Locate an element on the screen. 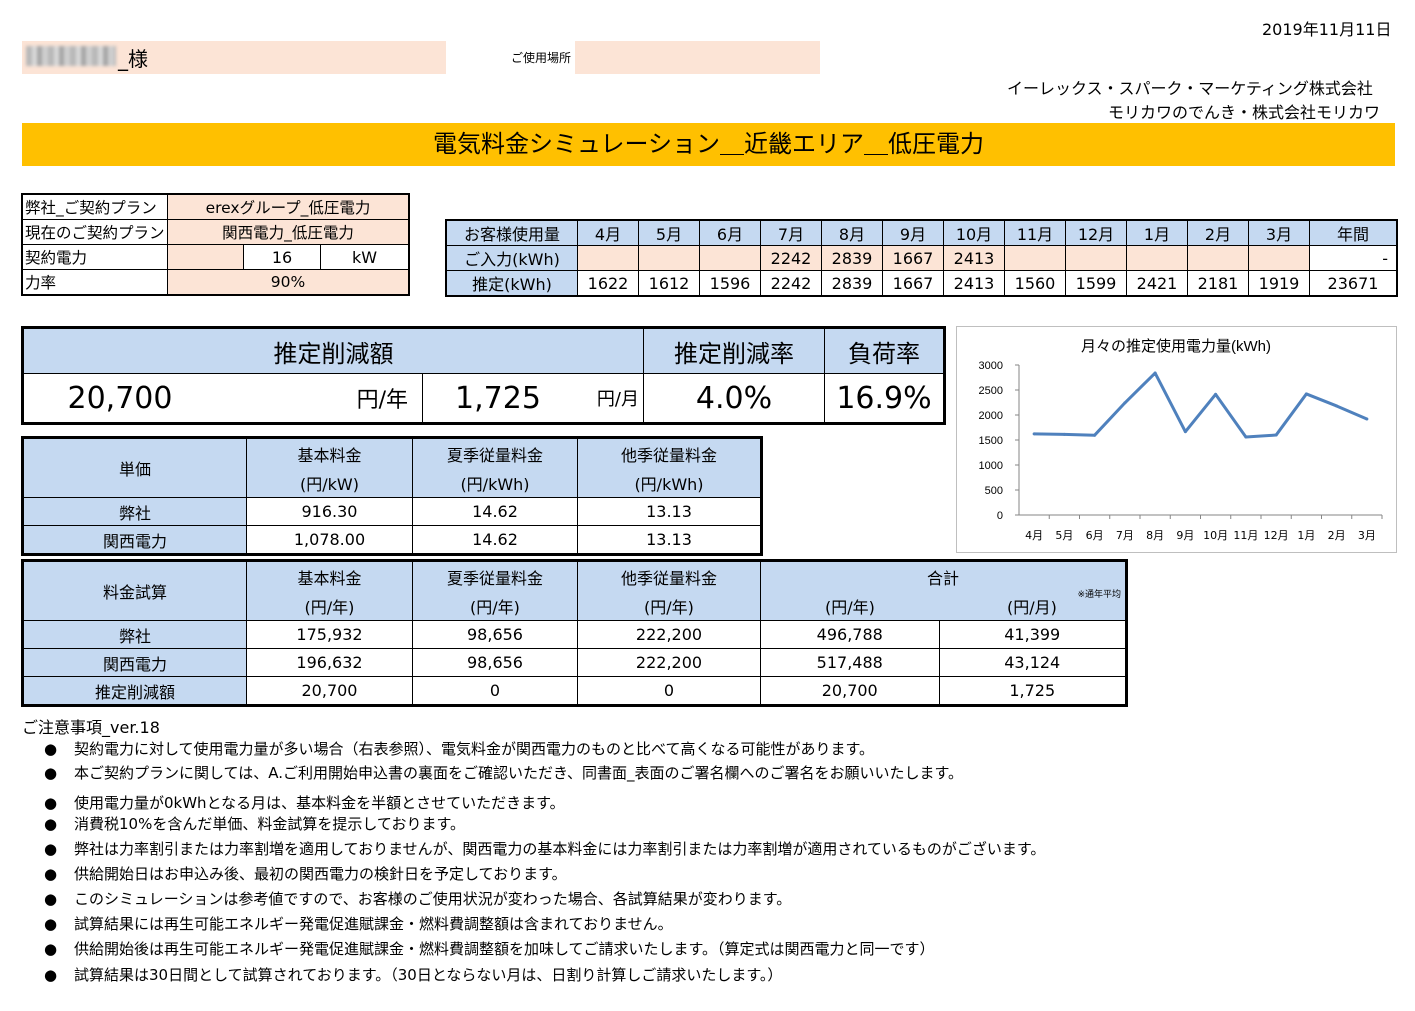 Image resolution: width=1415 pixels, height=1011 pixels. usage-estimate-cell: 1919 is located at coordinates (1279, 283).